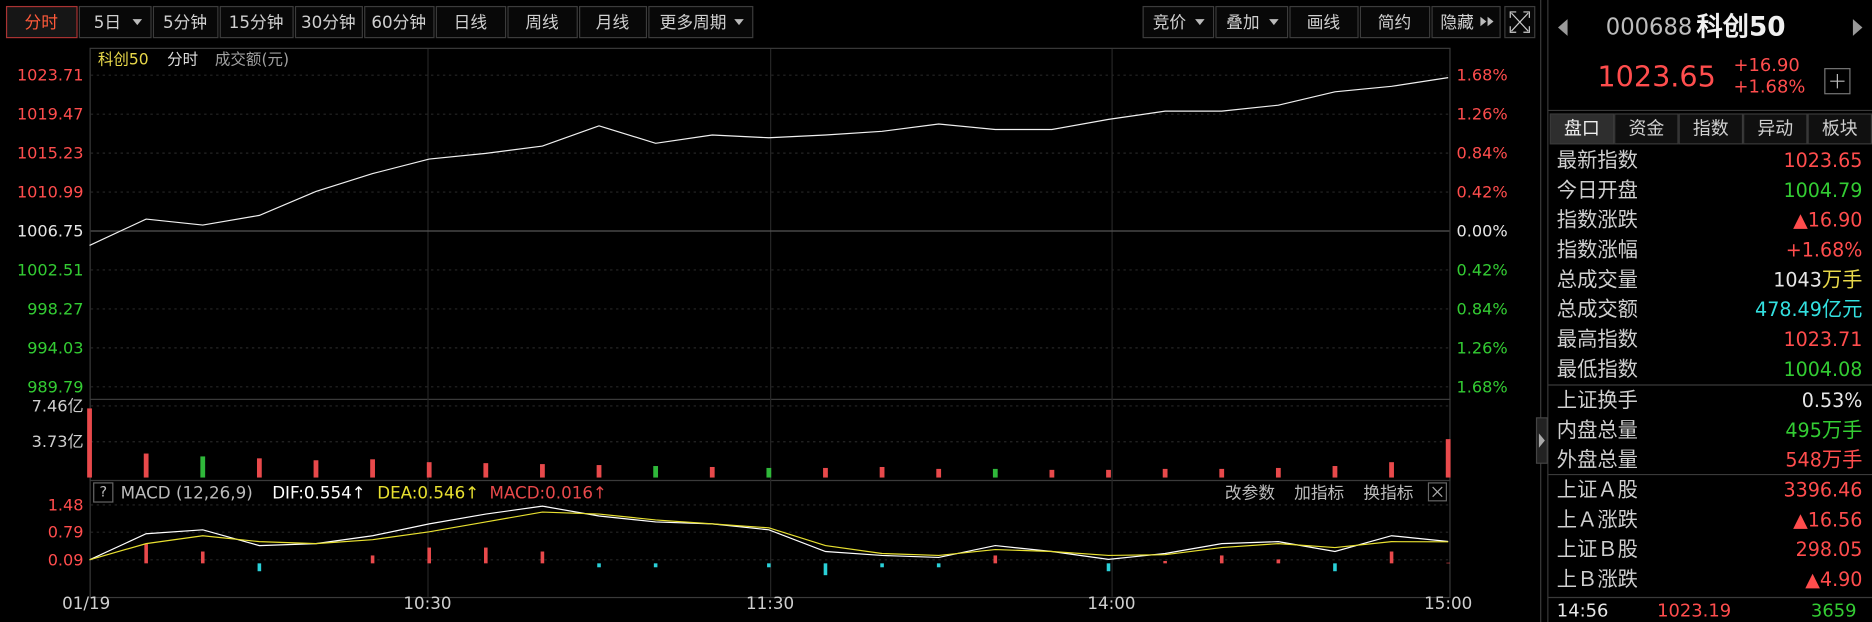 This screenshot has height=622, width=1872. I want to click on toolbar-button: 周线, so click(542, 22).